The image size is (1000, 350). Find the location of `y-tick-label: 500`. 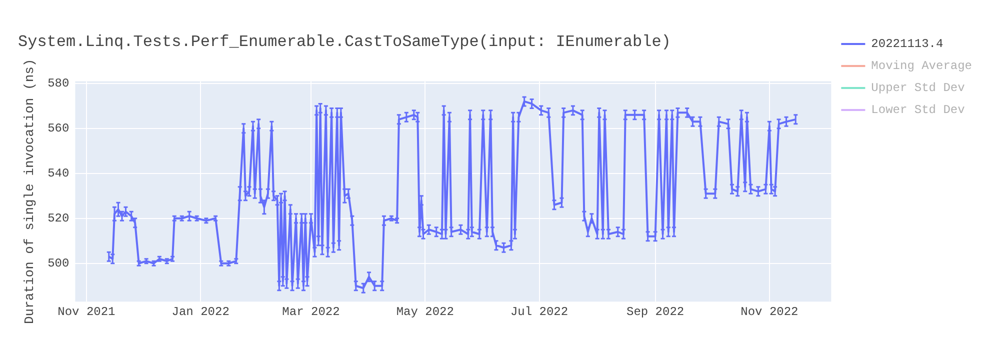

y-tick-label: 500 is located at coordinates (59, 263).